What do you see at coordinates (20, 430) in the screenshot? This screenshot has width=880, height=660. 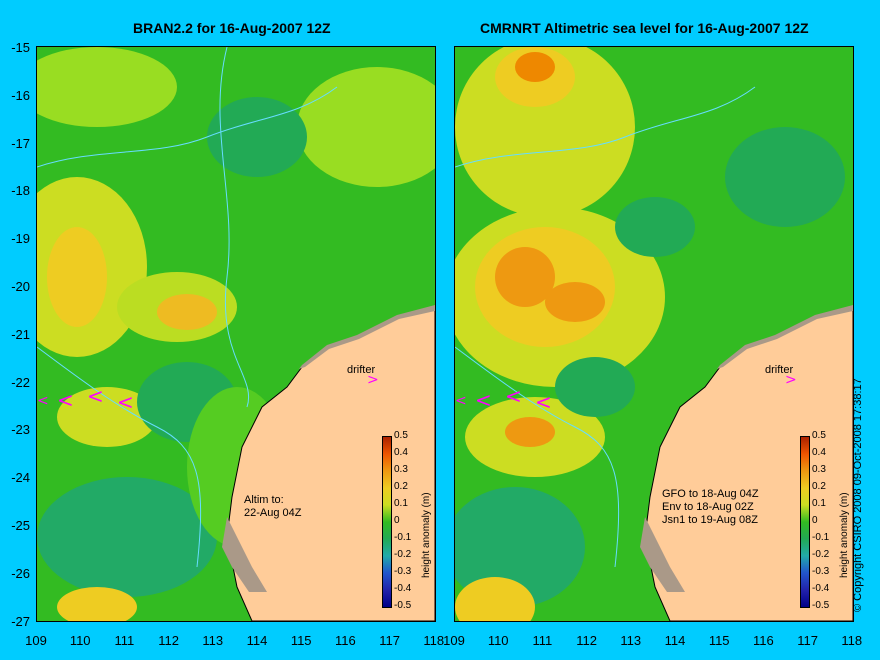 I see `y-tick-label: -23` at bounding box center [20, 430].